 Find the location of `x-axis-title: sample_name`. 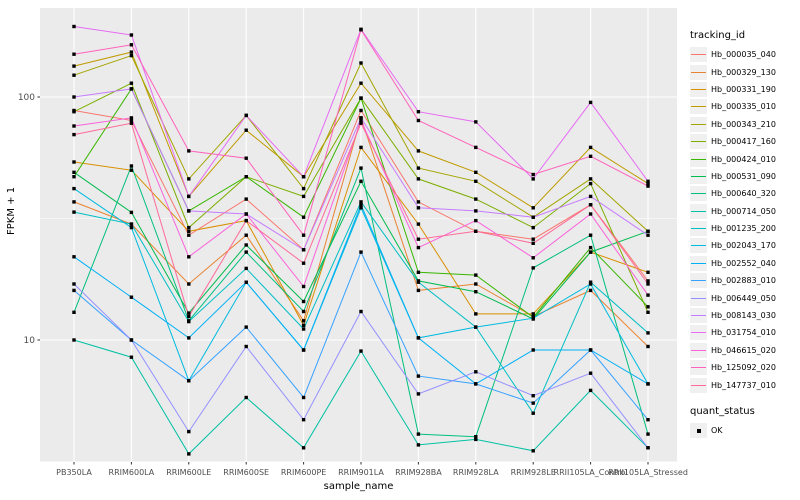

x-axis-title: sample_name is located at coordinates (358, 486).